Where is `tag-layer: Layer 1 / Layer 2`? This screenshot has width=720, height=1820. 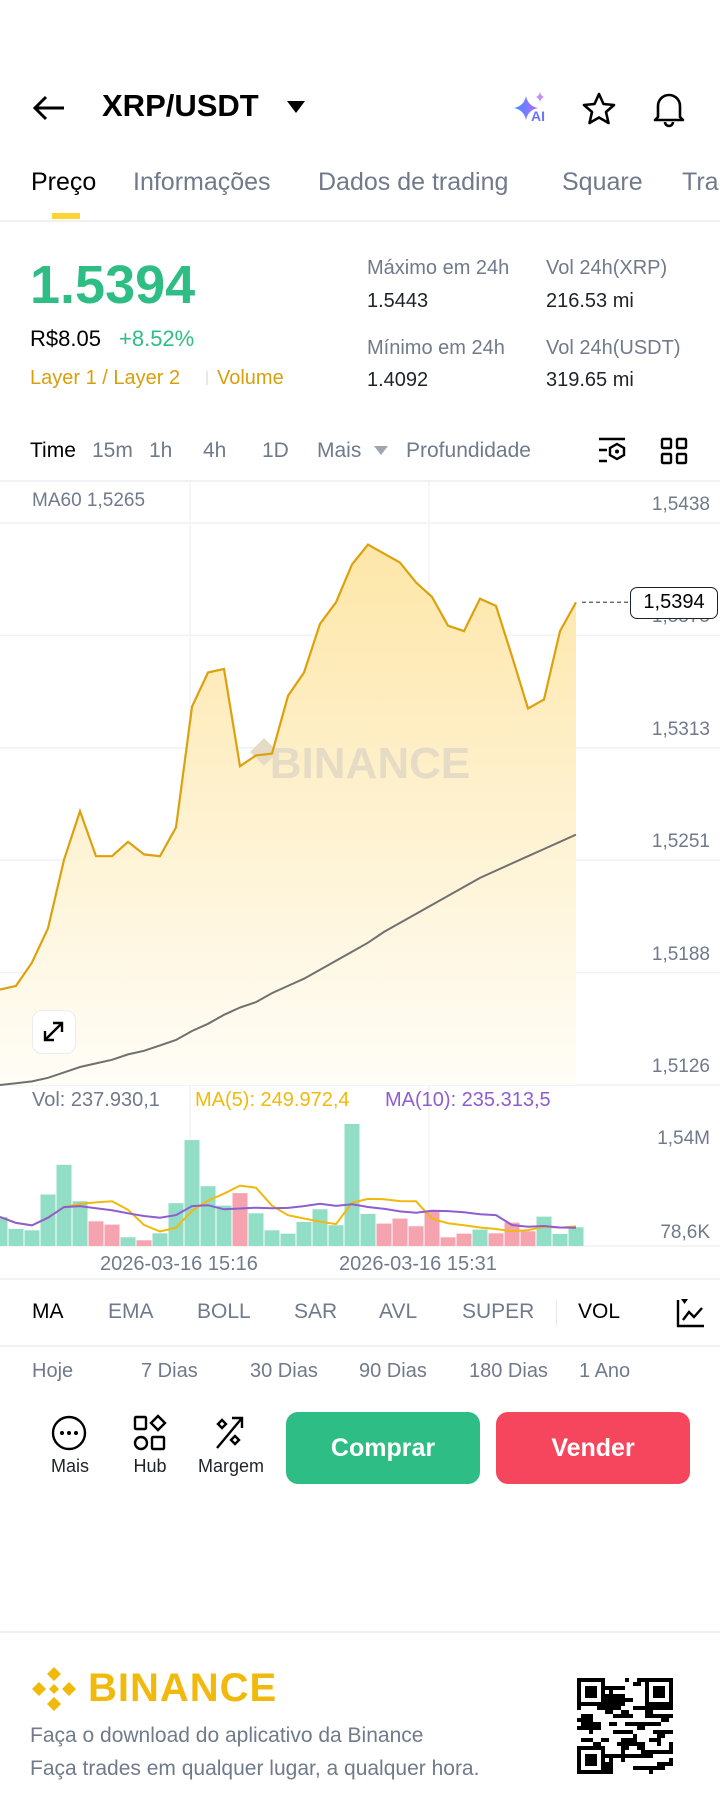
tag-layer: Layer 1 / Layer 2 is located at coordinates (105, 378).